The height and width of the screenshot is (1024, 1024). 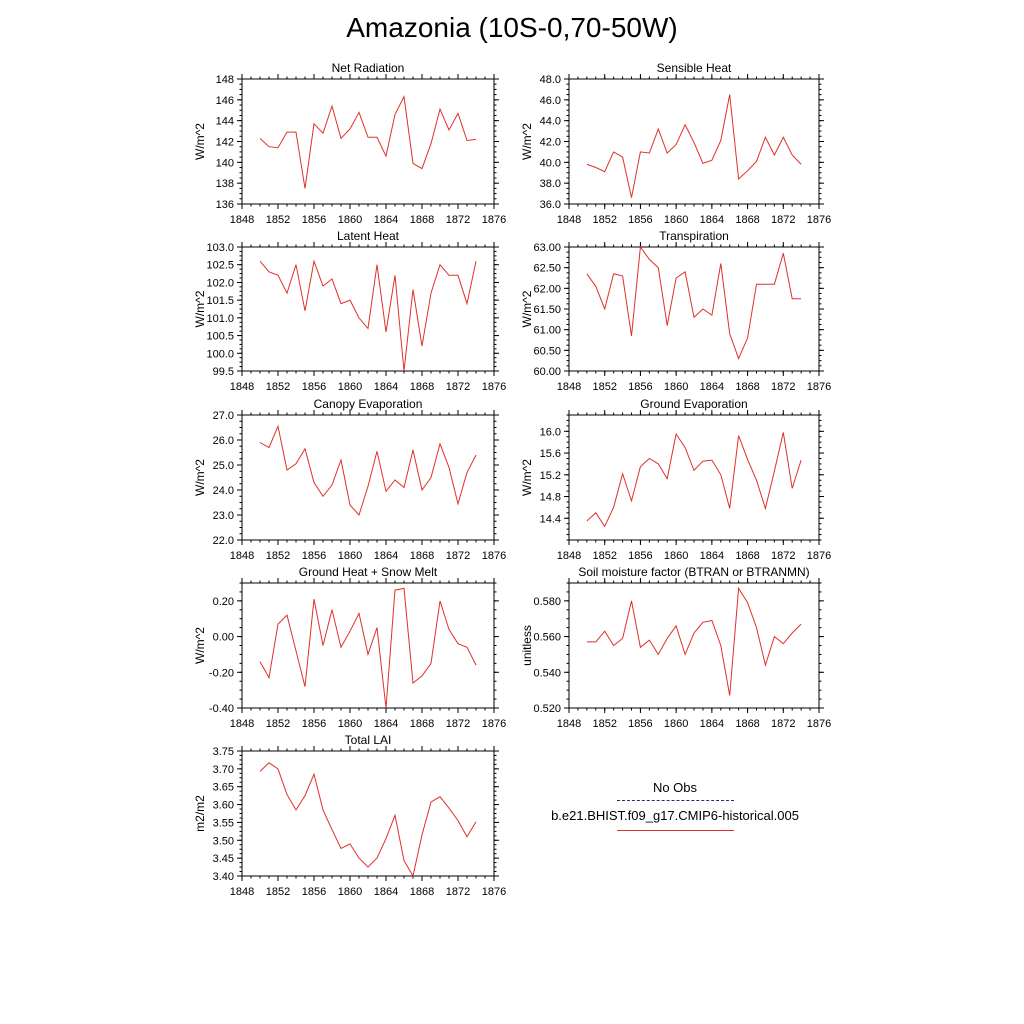 What do you see at coordinates (223, 806) in the screenshot?
I see `y-tick-label: 3.60` at bounding box center [223, 806].